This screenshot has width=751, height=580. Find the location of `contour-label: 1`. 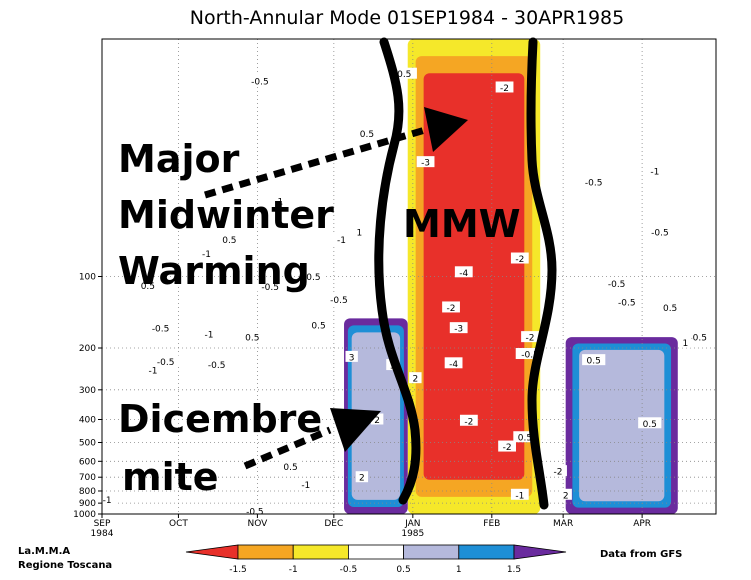

contour-label: 1 is located at coordinates (280, 202).